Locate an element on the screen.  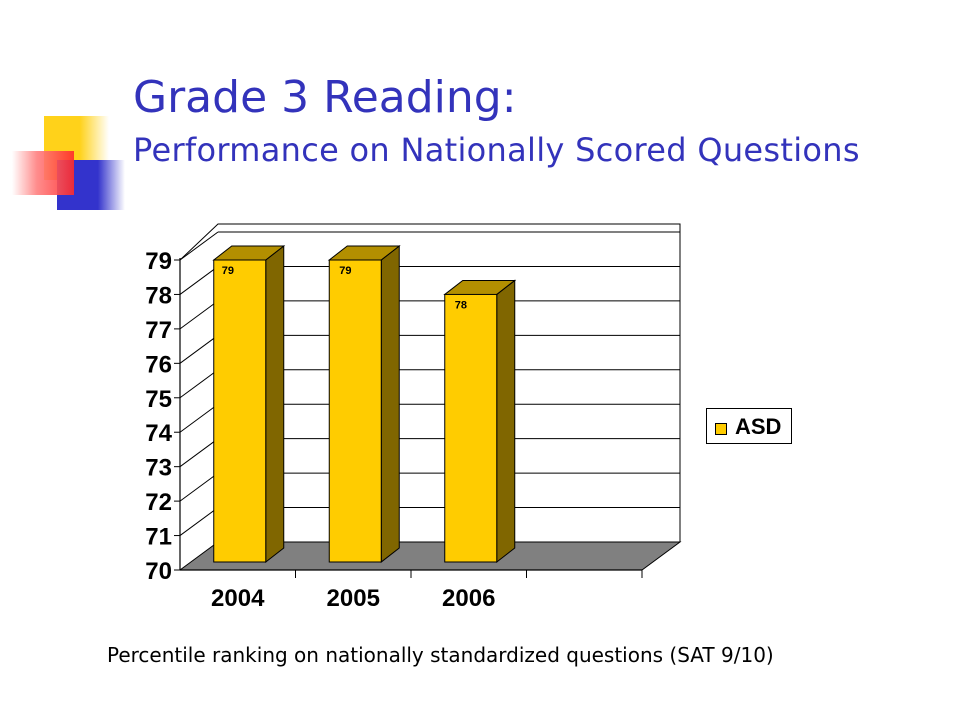
y-tick-label: 72 is located at coordinates (158, 502).